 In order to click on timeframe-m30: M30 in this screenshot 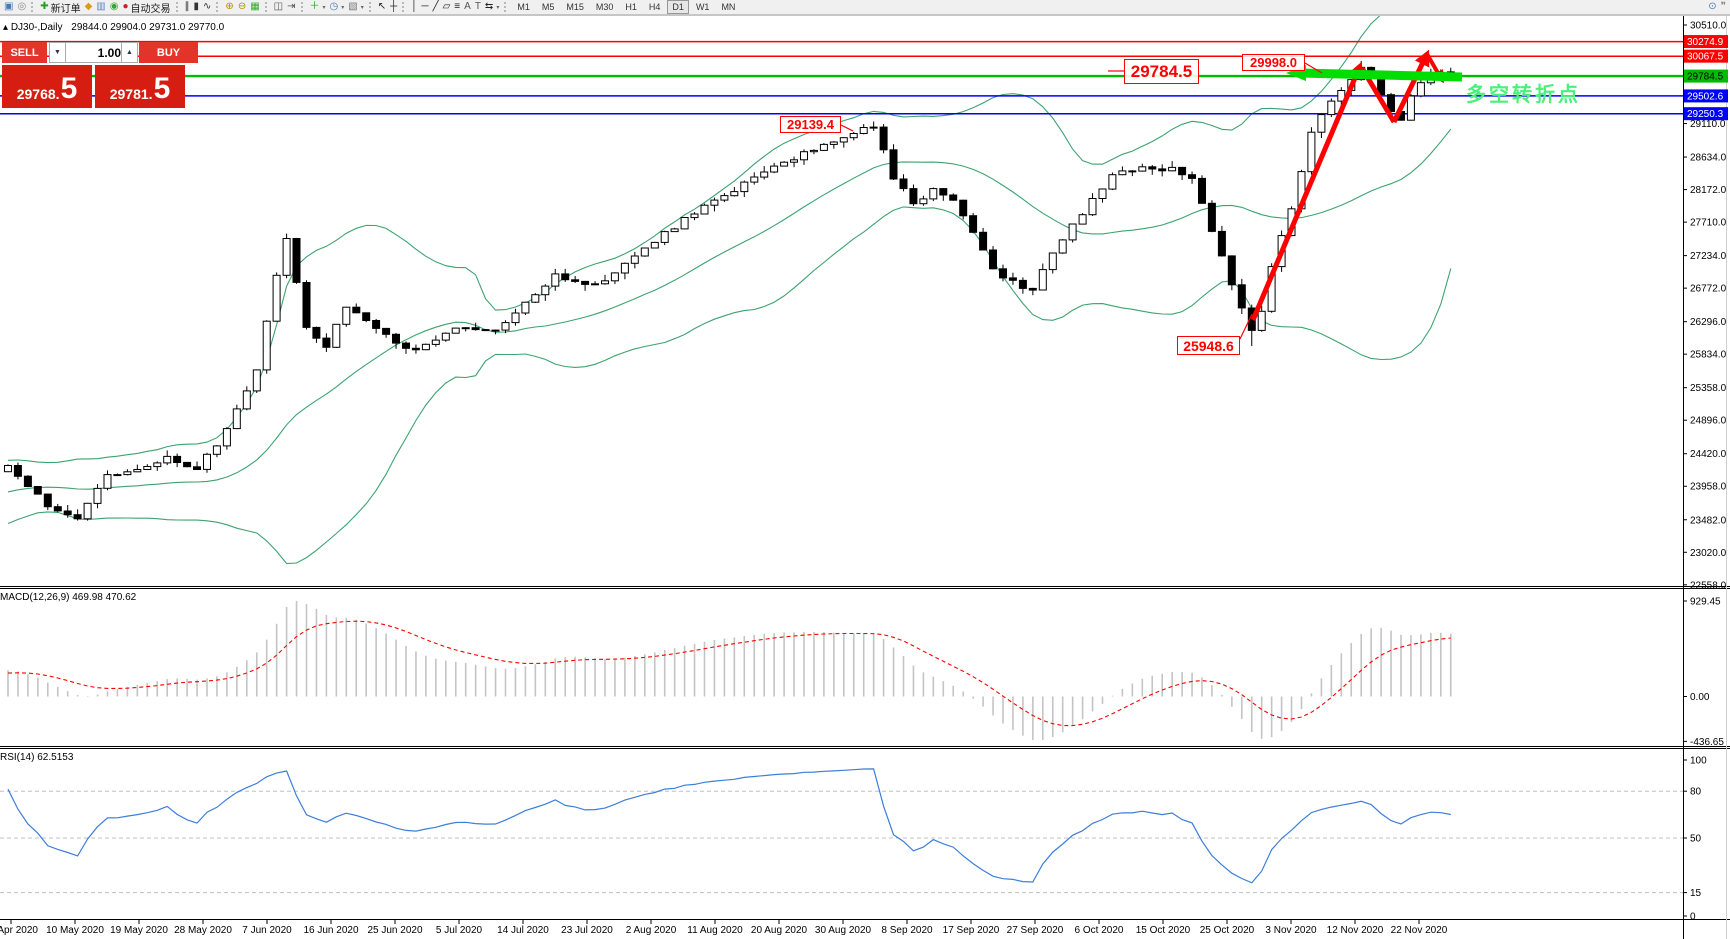, I will do `click(604, 7)`.